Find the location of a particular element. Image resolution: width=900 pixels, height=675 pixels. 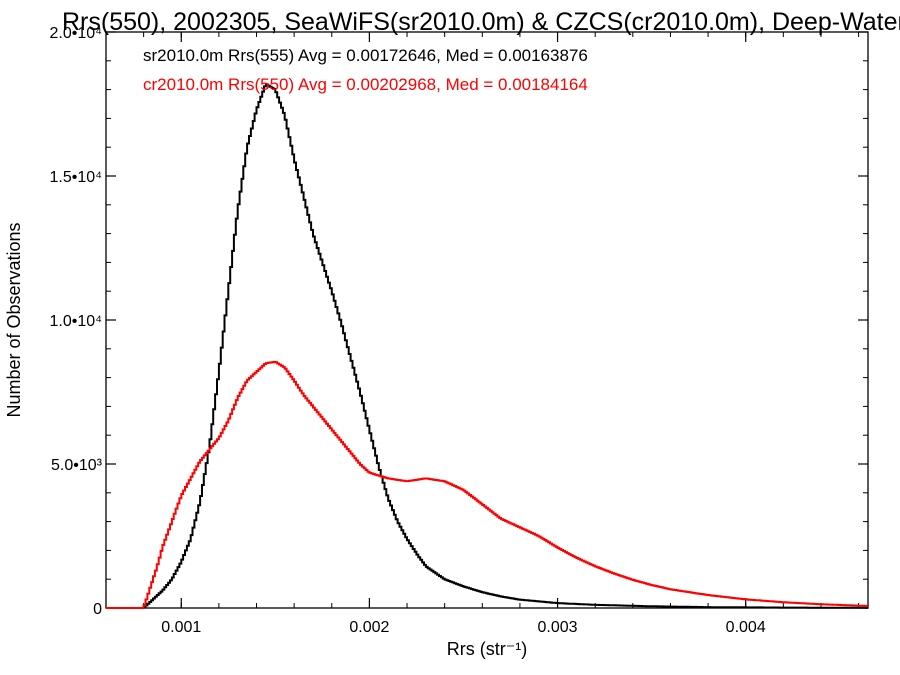

x-axis-label: Rrs (str⁻¹) is located at coordinates (487, 649).